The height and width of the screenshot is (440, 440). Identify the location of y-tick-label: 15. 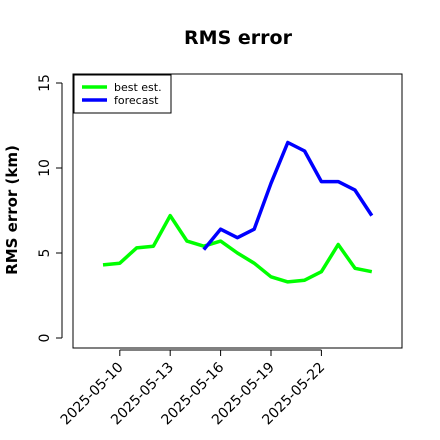
(45, 83).